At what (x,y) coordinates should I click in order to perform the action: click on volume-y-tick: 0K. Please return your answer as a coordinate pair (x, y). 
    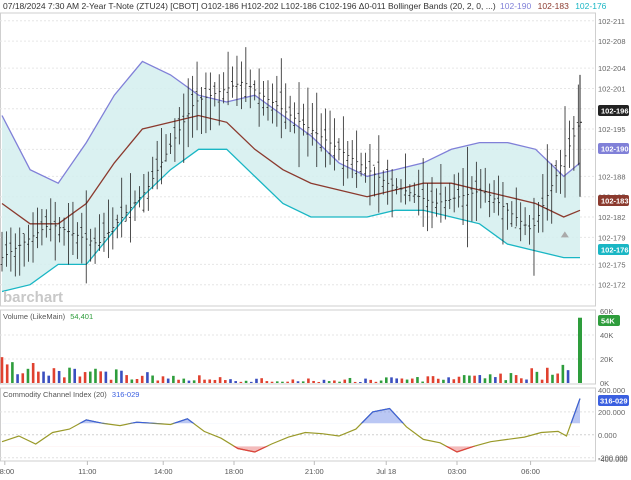
    Looking at the image, I should click on (604, 383).